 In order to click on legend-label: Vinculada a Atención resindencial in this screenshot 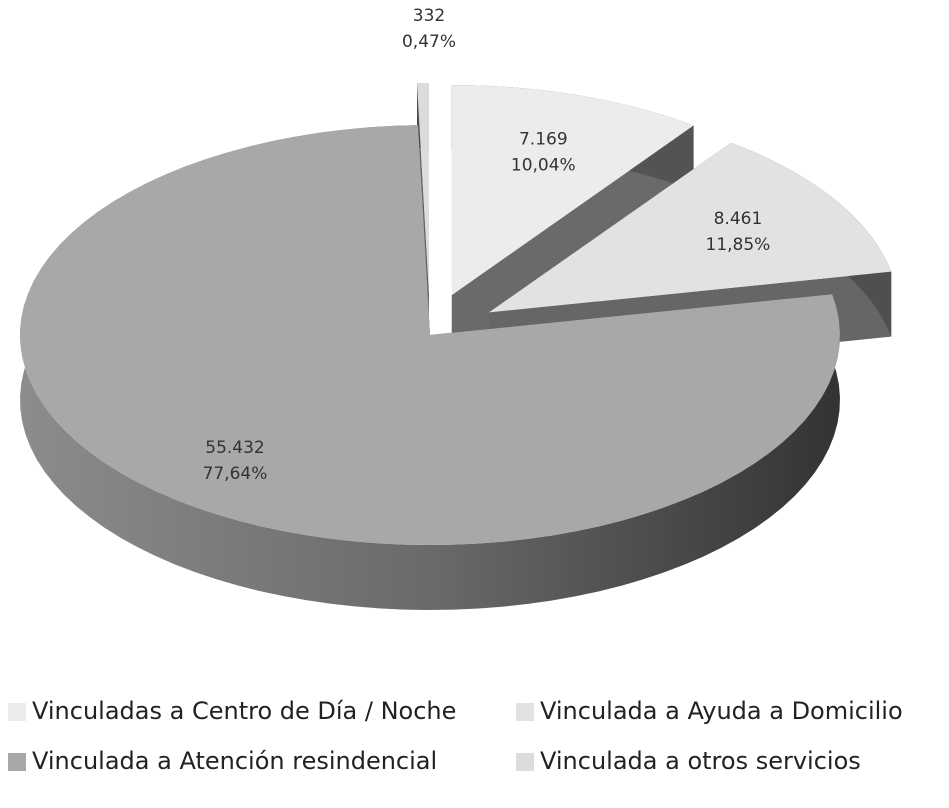, I will do `click(234, 761)`.